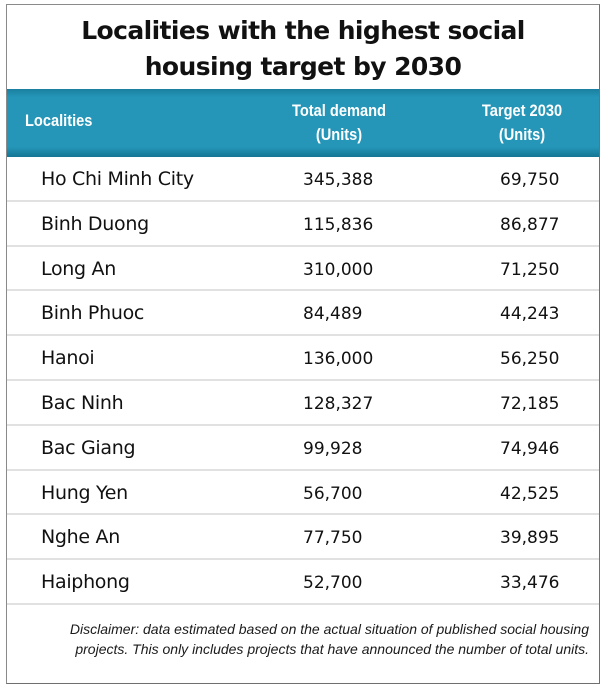 Image resolution: width=607 pixels, height=689 pixels. What do you see at coordinates (530, 180) in the screenshot?
I see `target-2030-cell: 69,750` at bounding box center [530, 180].